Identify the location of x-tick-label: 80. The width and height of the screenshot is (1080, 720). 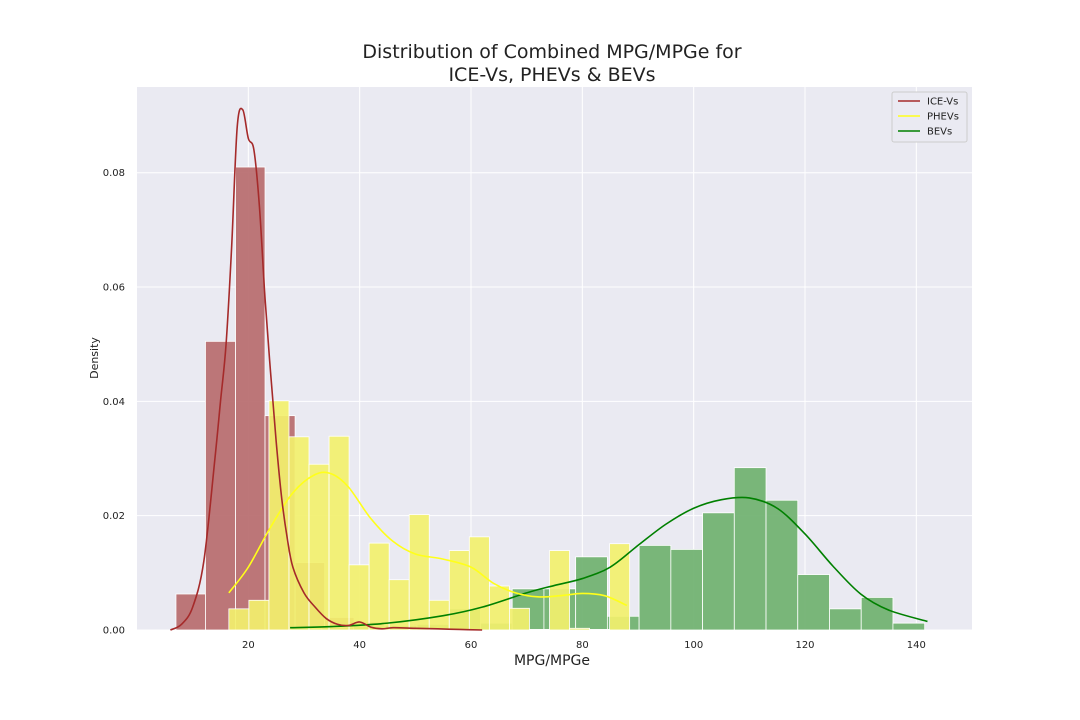
(582, 645).